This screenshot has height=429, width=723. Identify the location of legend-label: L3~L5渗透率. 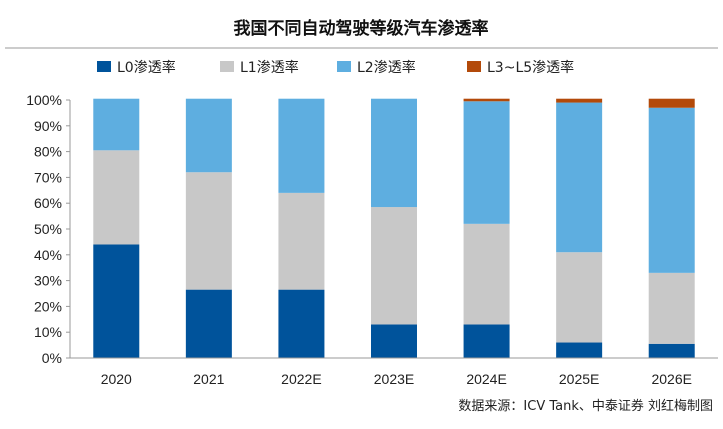
(530, 67).